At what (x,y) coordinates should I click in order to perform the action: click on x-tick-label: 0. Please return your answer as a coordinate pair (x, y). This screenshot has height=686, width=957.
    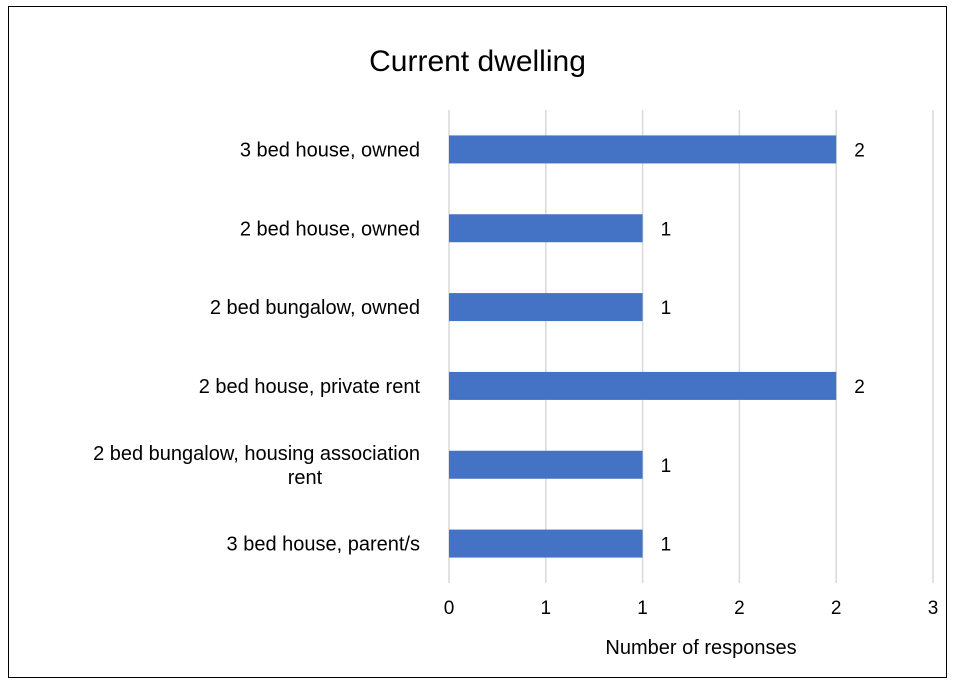
    Looking at the image, I should click on (449, 608).